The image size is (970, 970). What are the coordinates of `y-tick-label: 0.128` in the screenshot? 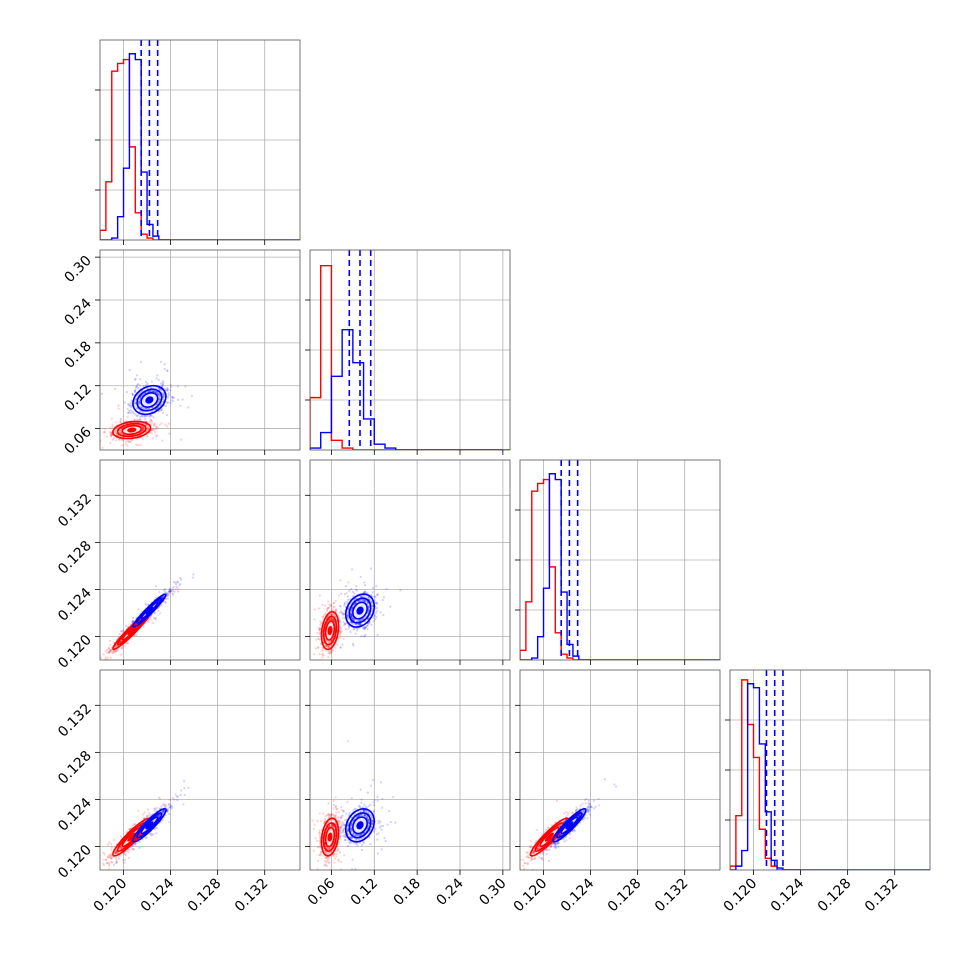 It's located at (75, 558).